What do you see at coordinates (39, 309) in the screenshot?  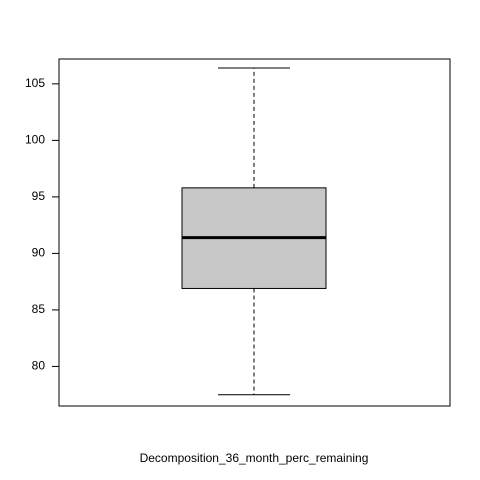 I see `y-tick-label: 85` at bounding box center [39, 309].